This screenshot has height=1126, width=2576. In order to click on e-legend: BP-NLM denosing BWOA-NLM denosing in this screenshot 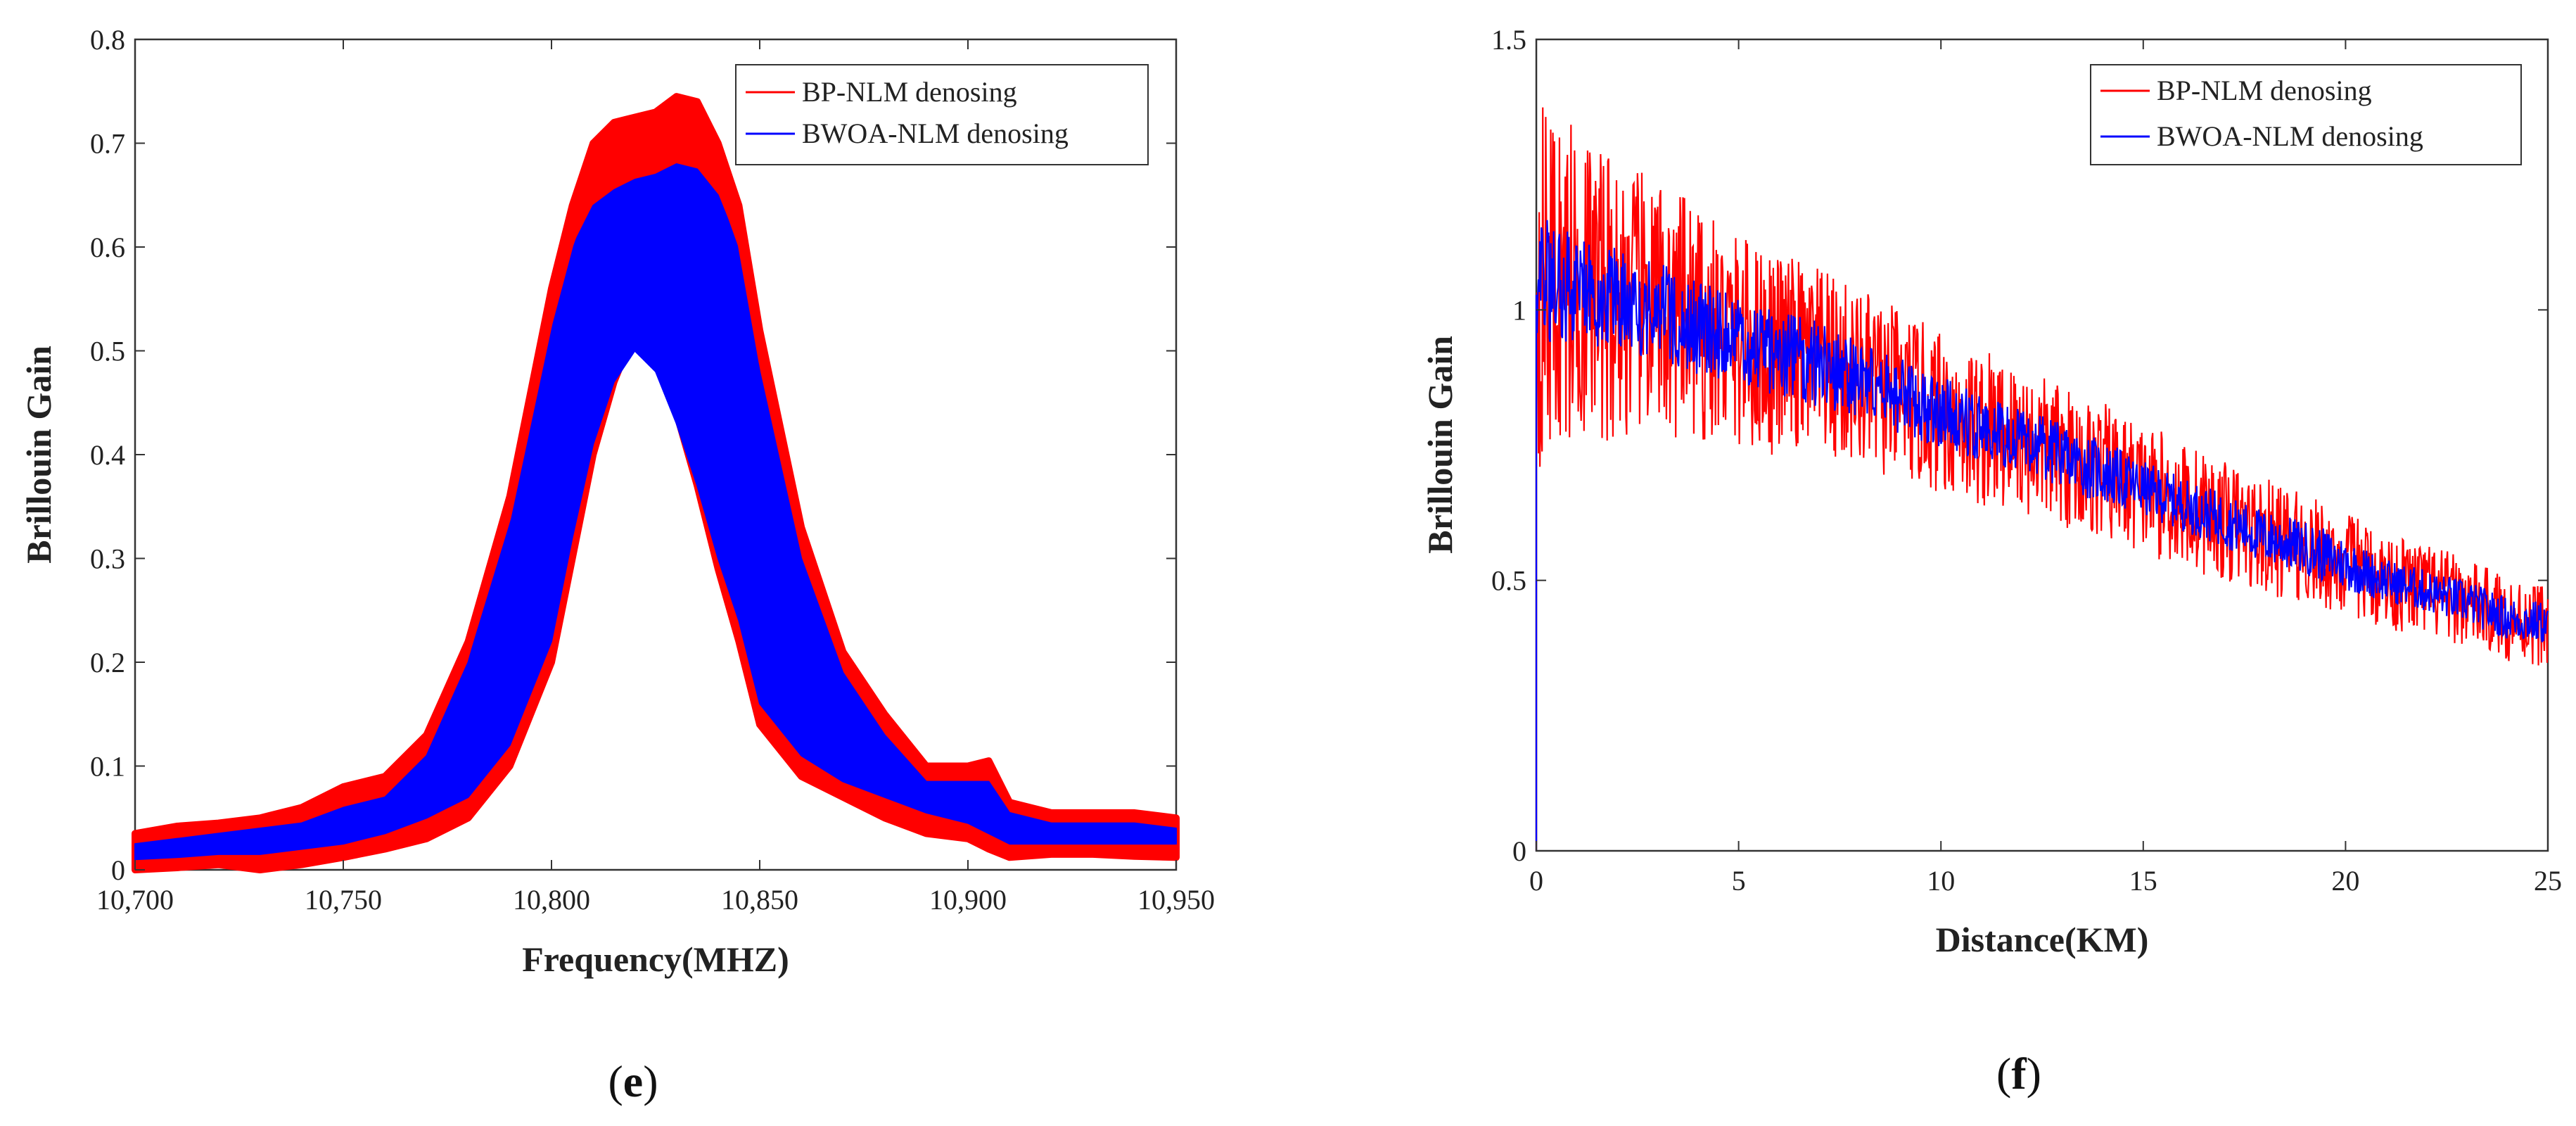, I will do `click(942, 114)`.